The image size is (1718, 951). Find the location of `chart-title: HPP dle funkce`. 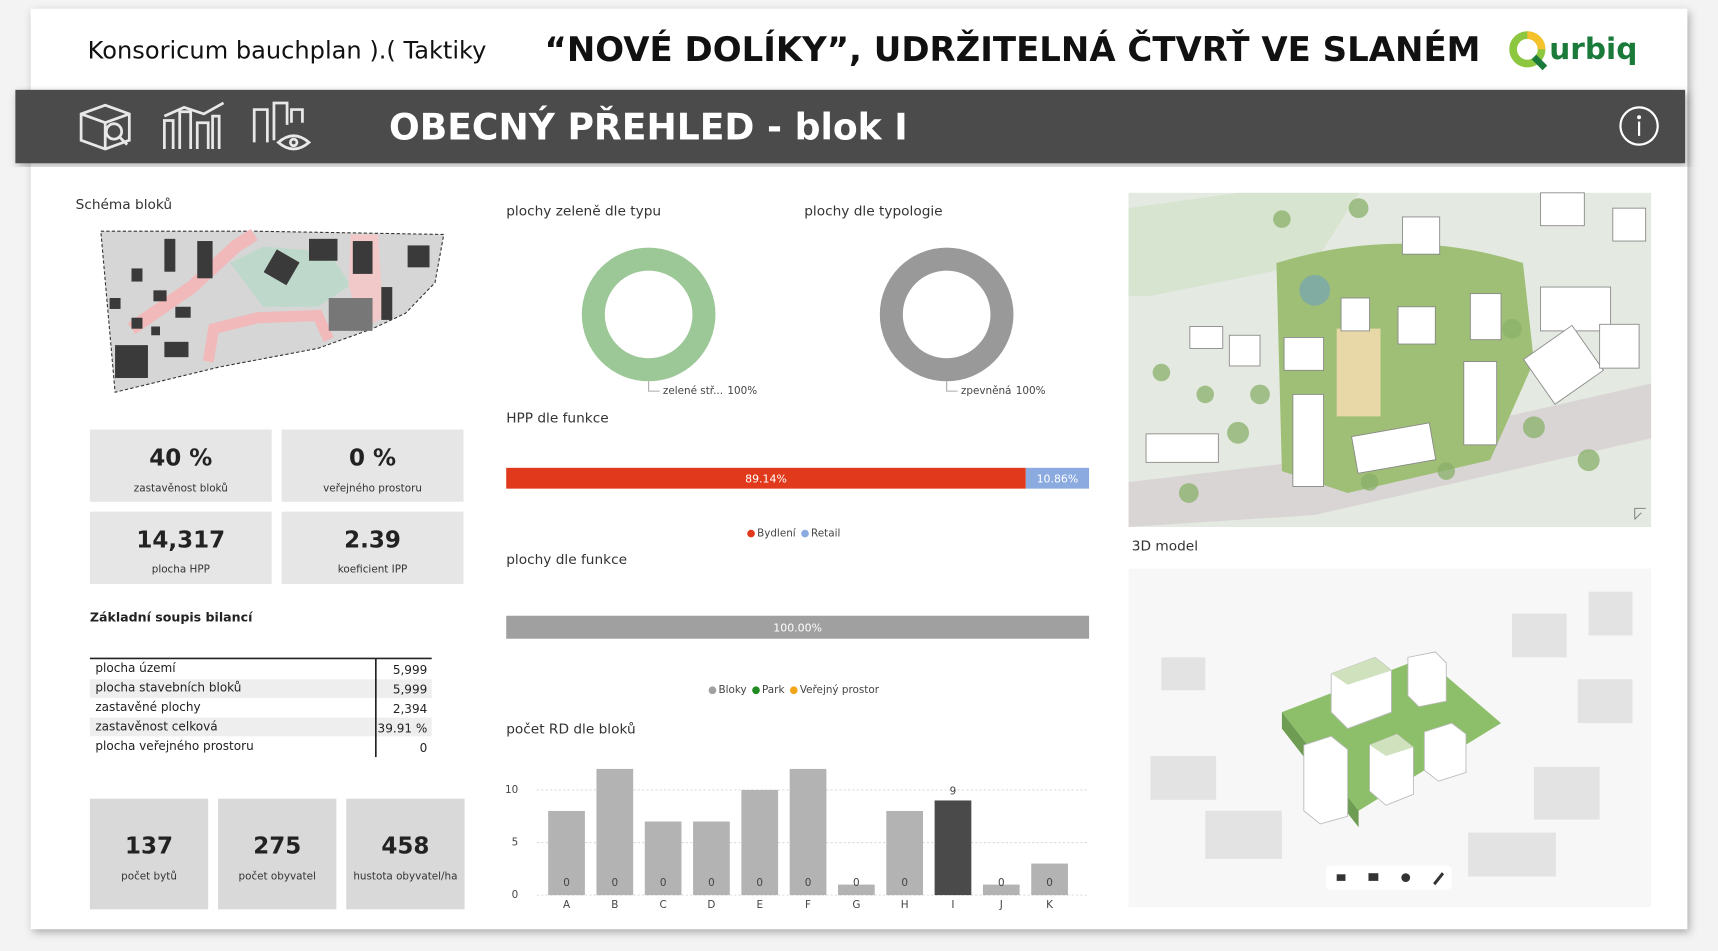

chart-title: HPP dle funkce is located at coordinates (557, 419).